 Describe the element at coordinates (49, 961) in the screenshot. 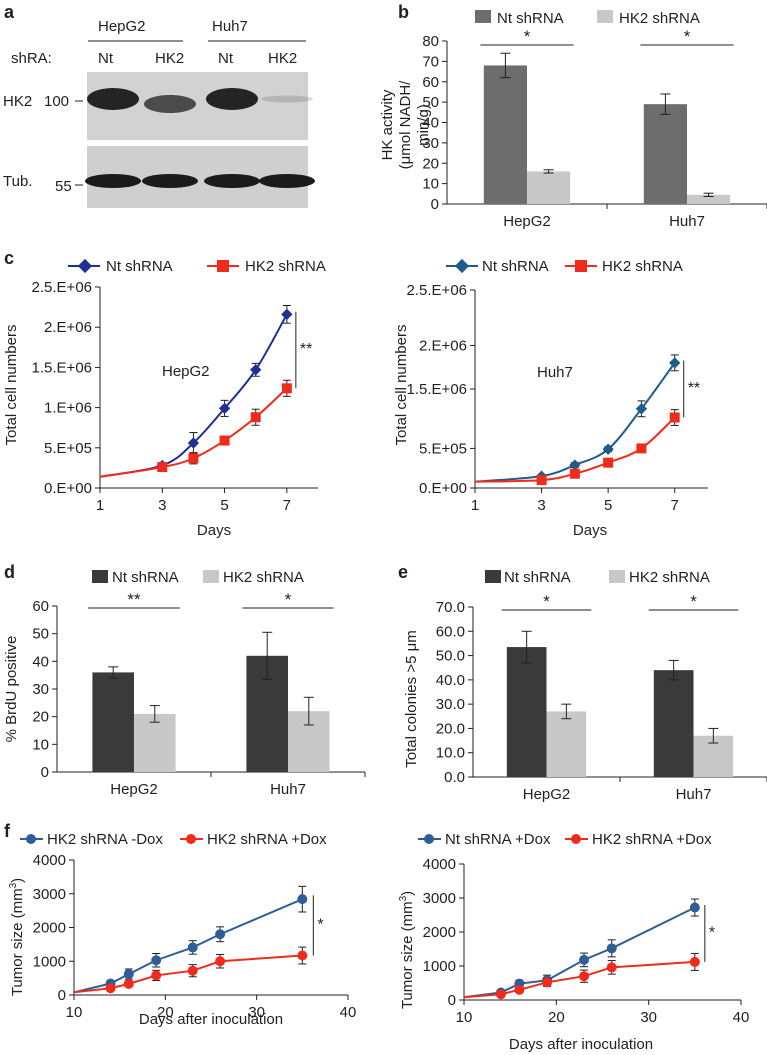

I see `y-tick-label: 1000` at that location.